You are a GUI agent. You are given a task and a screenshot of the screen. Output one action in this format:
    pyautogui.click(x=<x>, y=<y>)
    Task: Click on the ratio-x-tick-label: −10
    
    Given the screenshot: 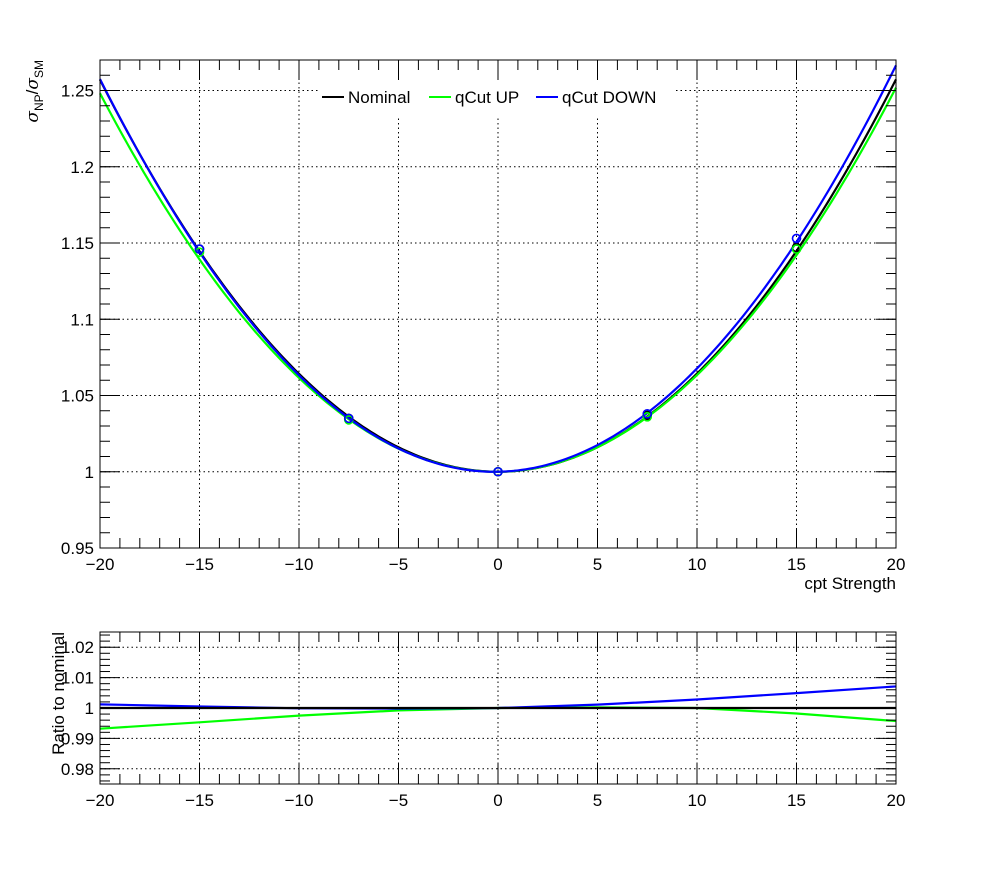 What is the action you would take?
    pyautogui.click(x=299, y=800)
    